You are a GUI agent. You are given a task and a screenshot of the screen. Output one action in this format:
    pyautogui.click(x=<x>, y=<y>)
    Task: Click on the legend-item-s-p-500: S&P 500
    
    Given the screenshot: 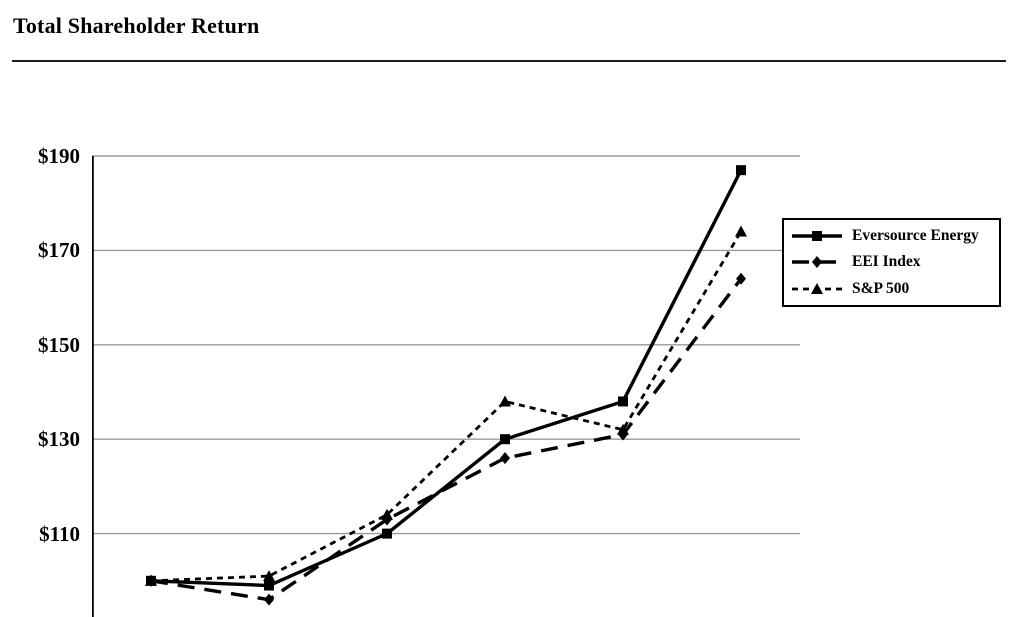 What is the action you would take?
    pyautogui.click(x=891, y=289)
    